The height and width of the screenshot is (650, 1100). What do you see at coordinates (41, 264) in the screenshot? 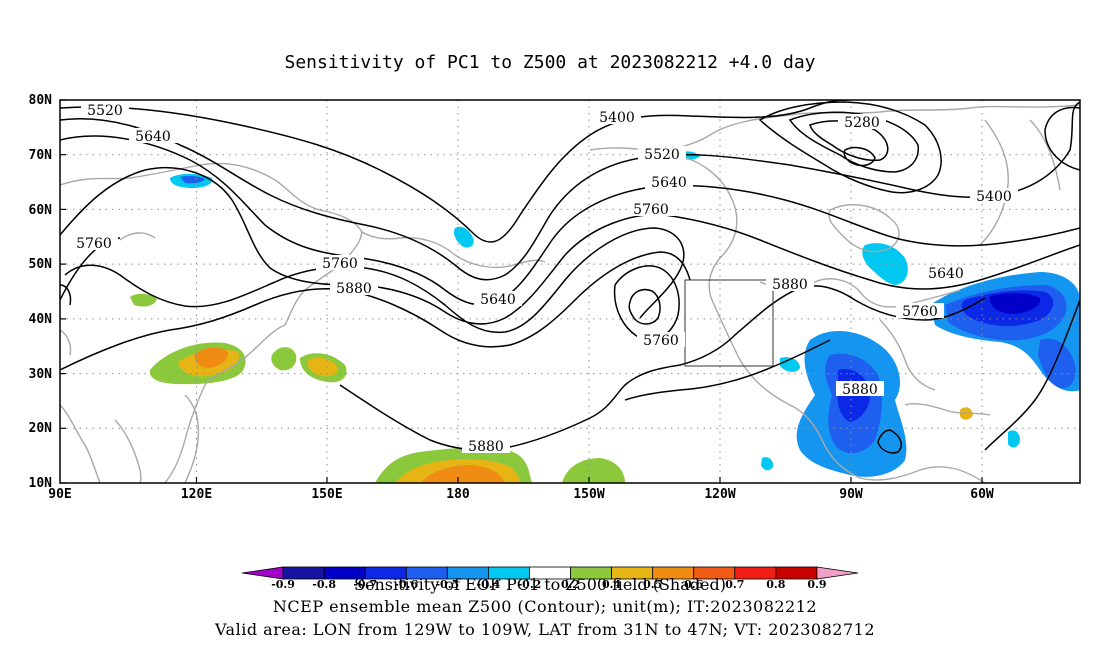
I see `lat-label: 50N` at bounding box center [41, 264].